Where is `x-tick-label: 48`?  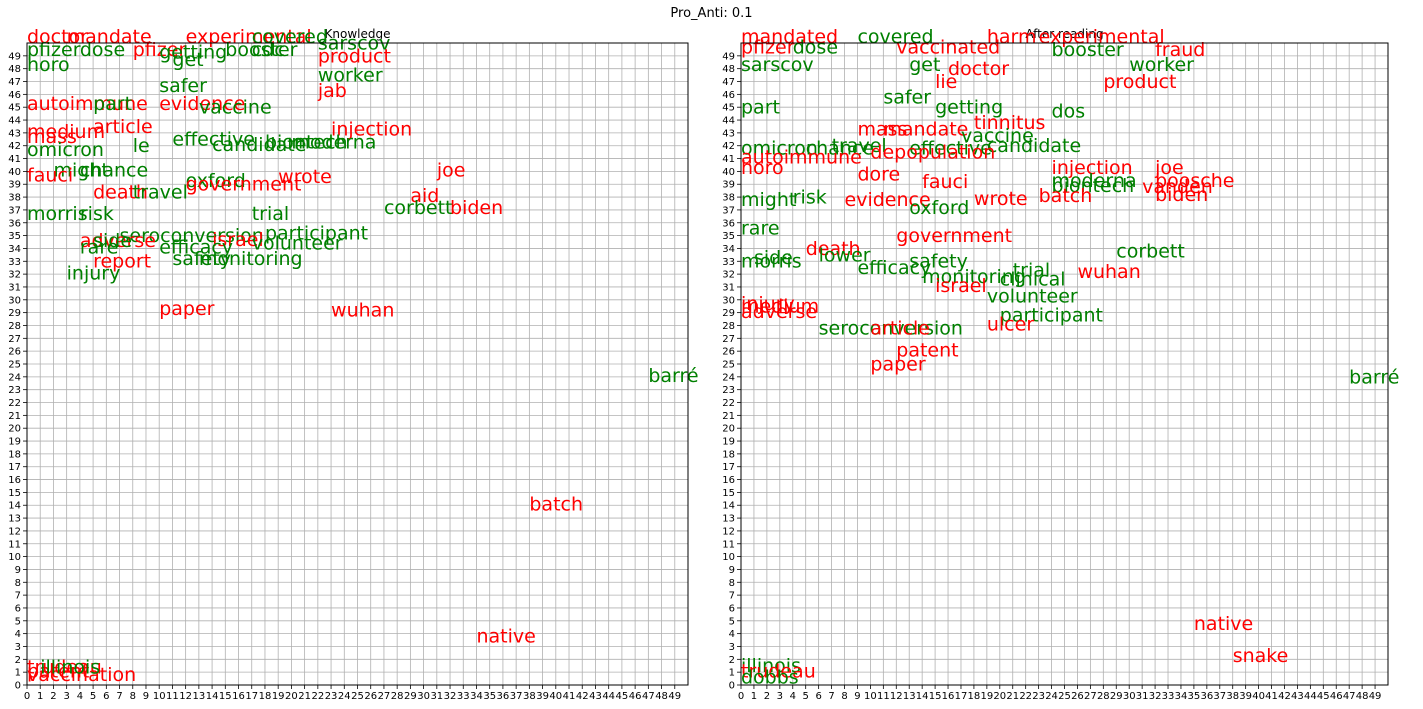 x-tick-label: 48 is located at coordinates (1362, 696).